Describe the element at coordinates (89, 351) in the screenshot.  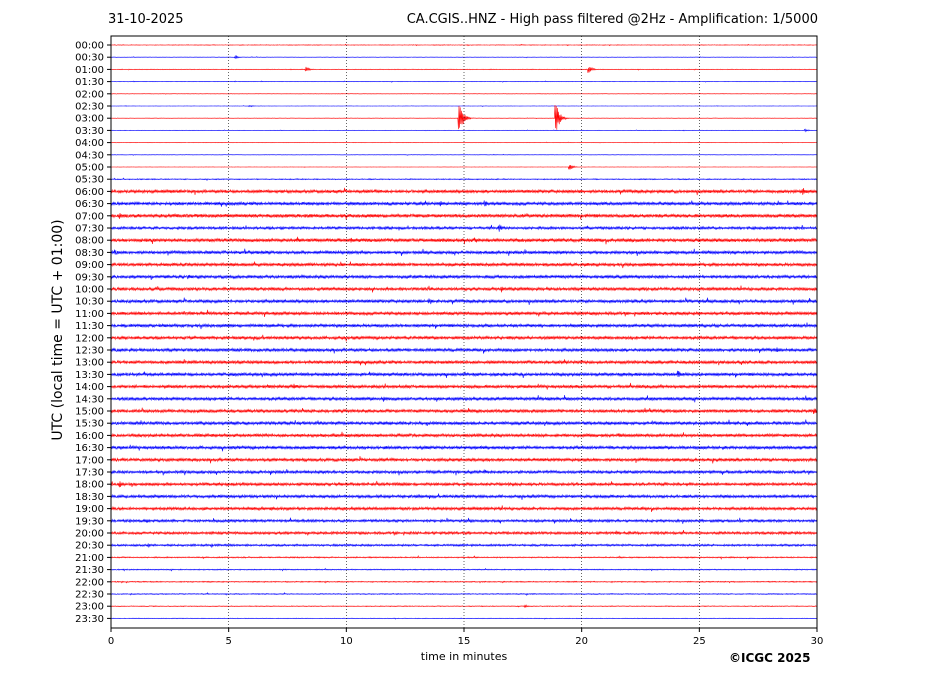
I see `y-tick-label-12-30: 12:30` at that location.